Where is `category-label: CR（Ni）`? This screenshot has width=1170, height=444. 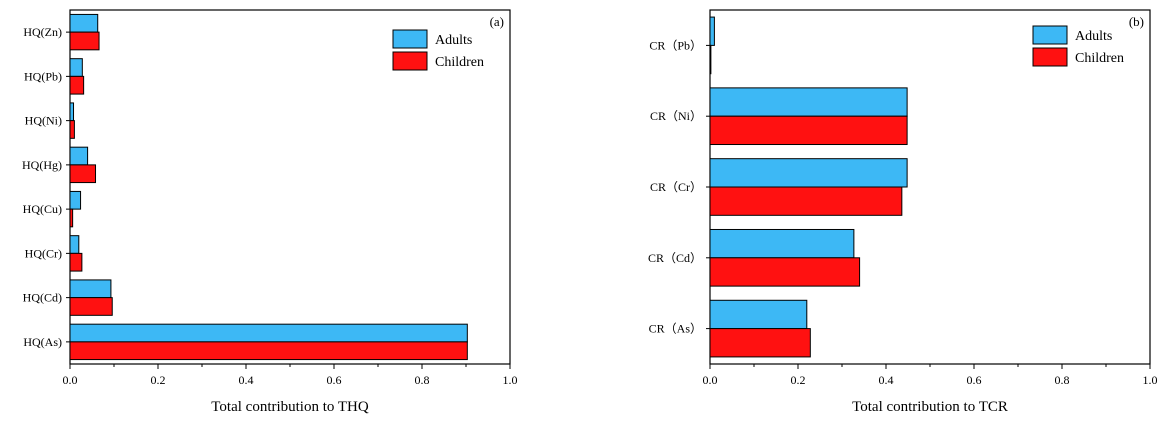 category-label: CR（Ni） is located at coordinates (676, 116).